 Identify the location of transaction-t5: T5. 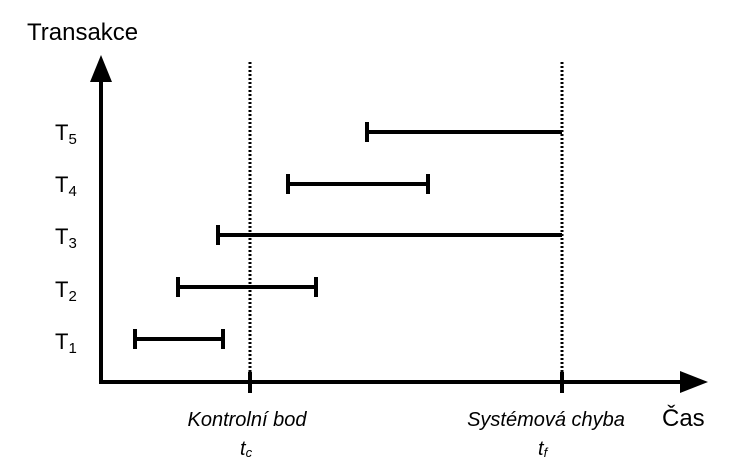
(308, 134).